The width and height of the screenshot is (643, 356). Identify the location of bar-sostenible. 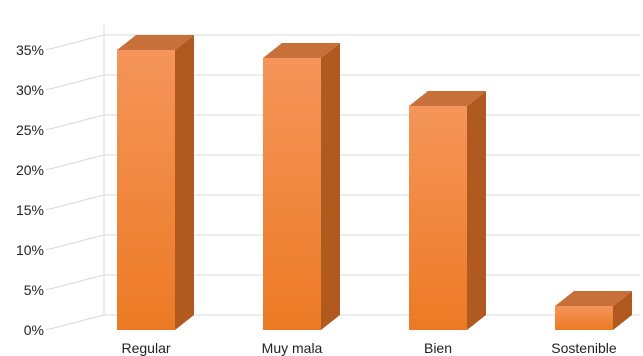
(593, 310).